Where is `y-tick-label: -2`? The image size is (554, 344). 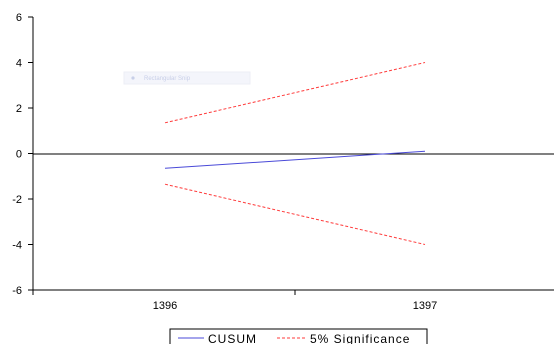 y-tick-label: -2 is located at coordinates (17, 200).